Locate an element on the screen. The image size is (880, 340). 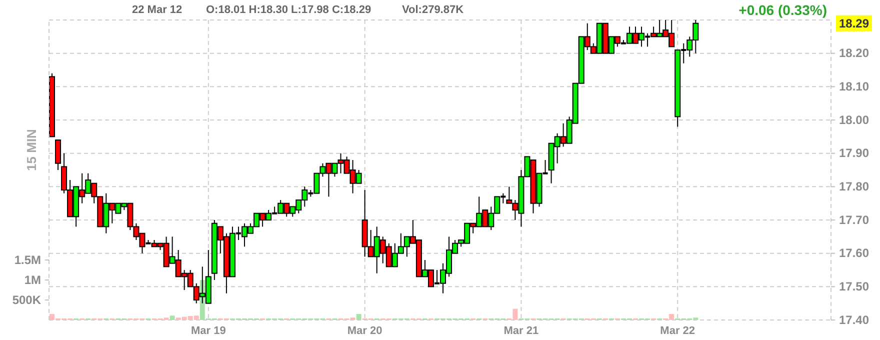
x-tick-label: Mar 20 is located at coordinates (364, 331).